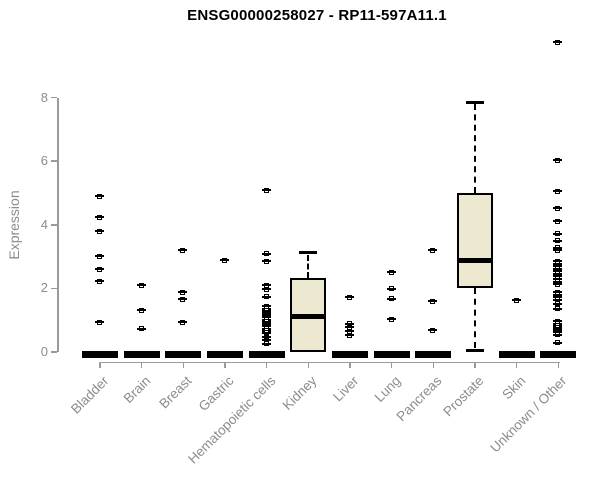 This screenshot has width=600, height=500. I want to click on chart-title: ENSG00000258027 - RP11-597A11.1, so click(317, 15).